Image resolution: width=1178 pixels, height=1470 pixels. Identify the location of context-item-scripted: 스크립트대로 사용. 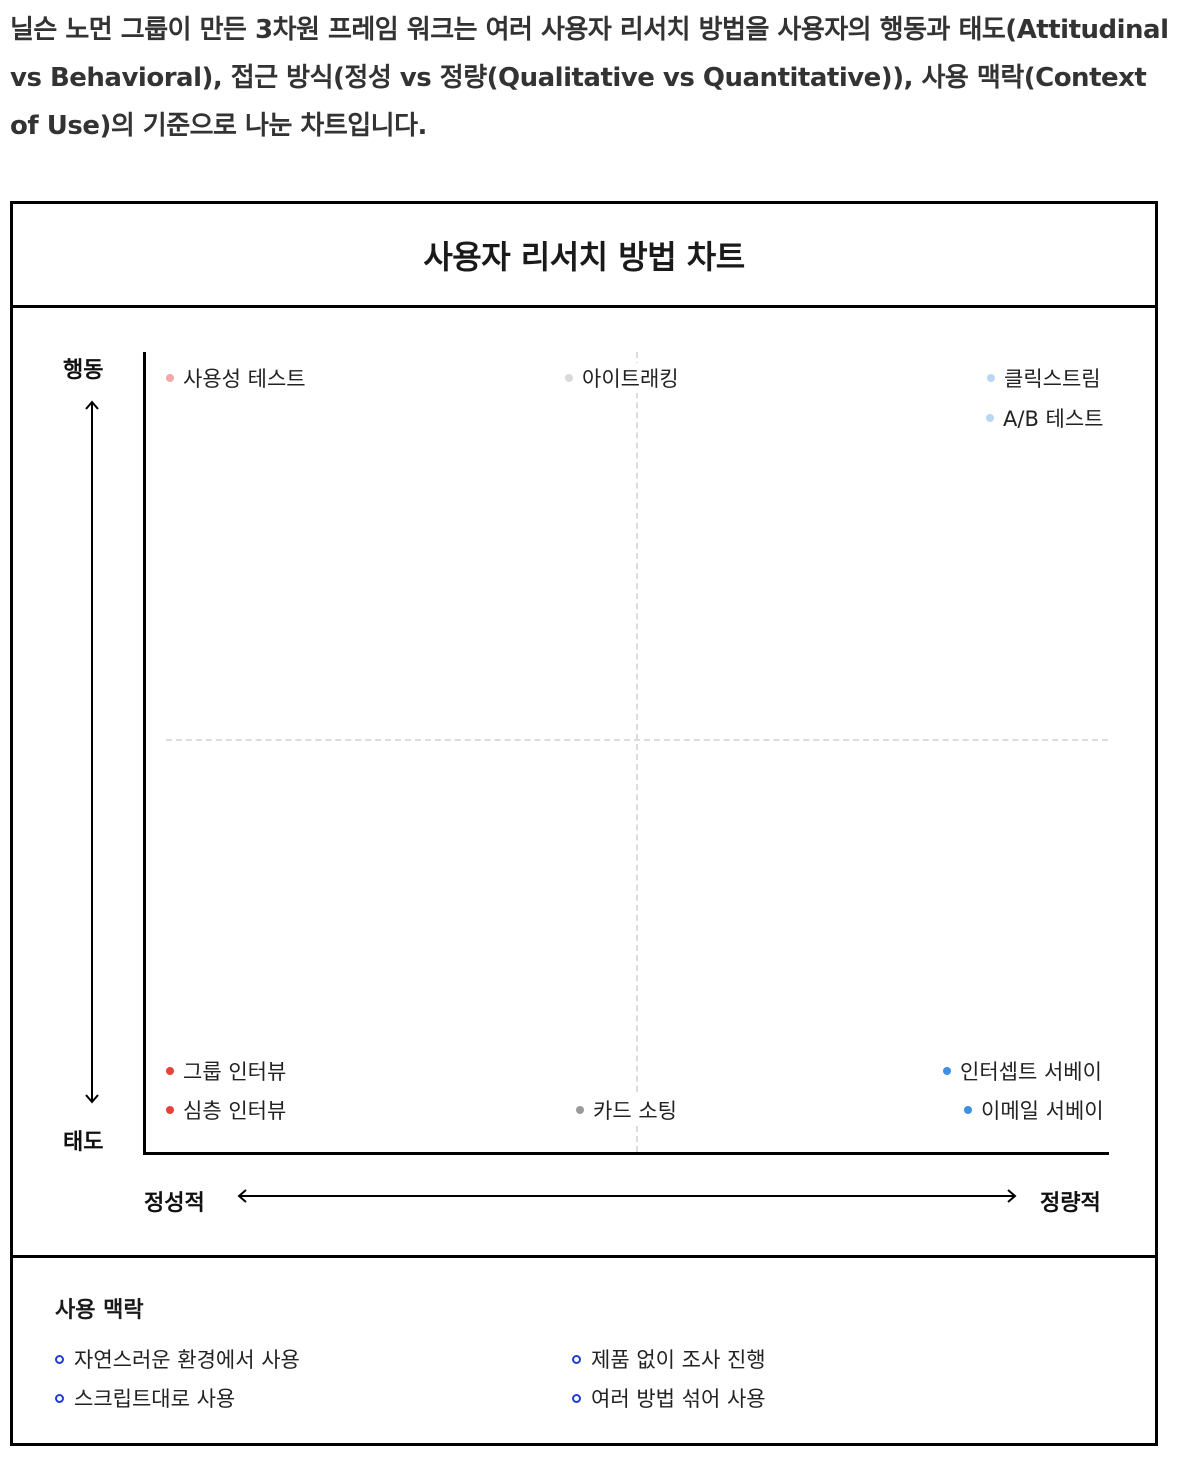
(145, 1398).